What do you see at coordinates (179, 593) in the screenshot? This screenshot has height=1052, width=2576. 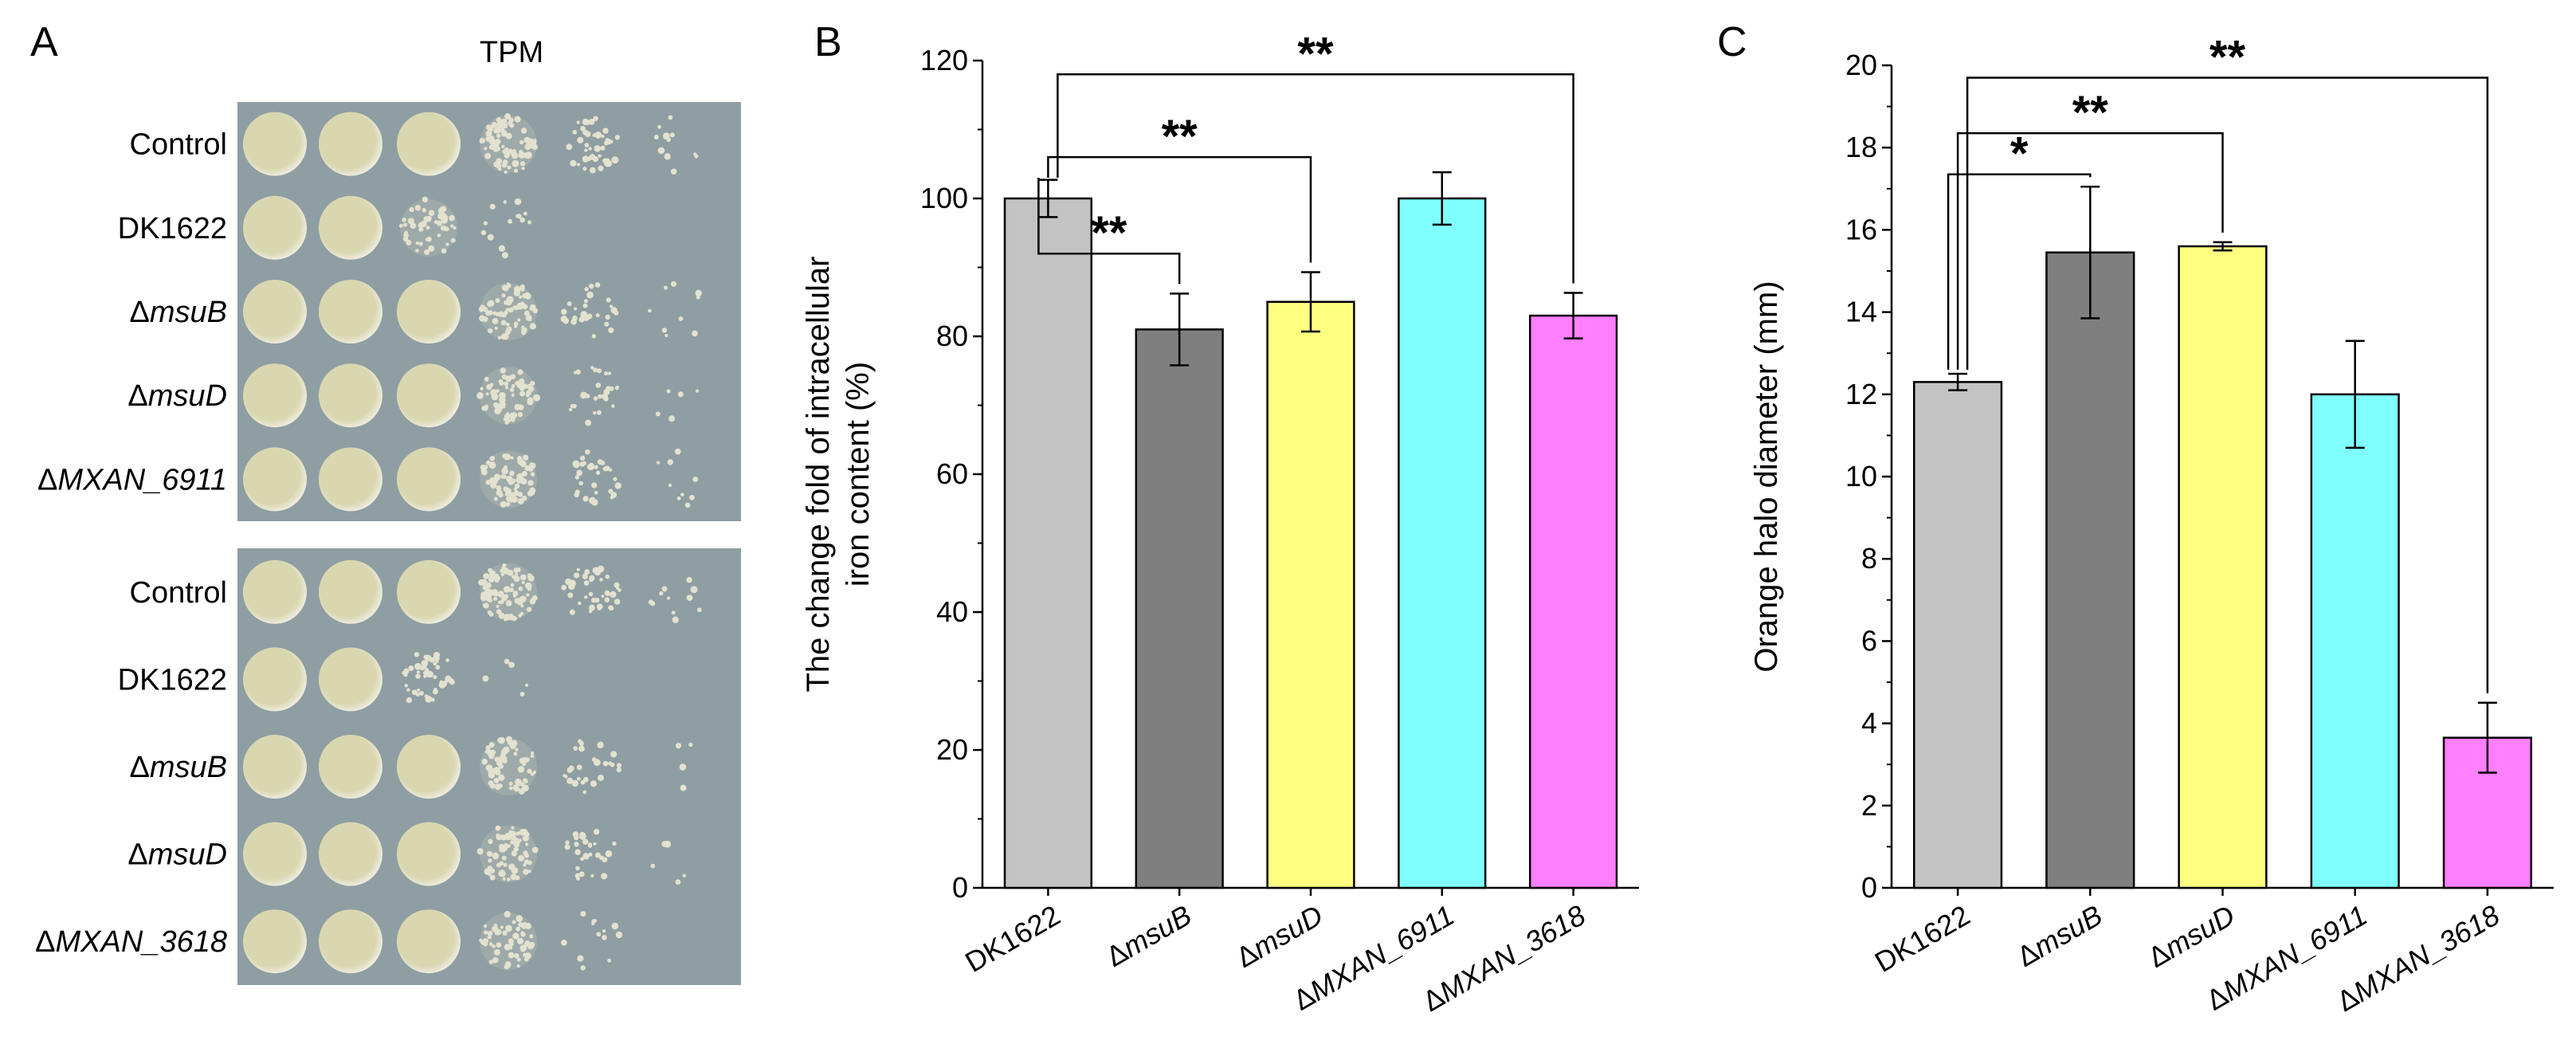 I see `strain-label: Control` at bounding box center [179, 593].